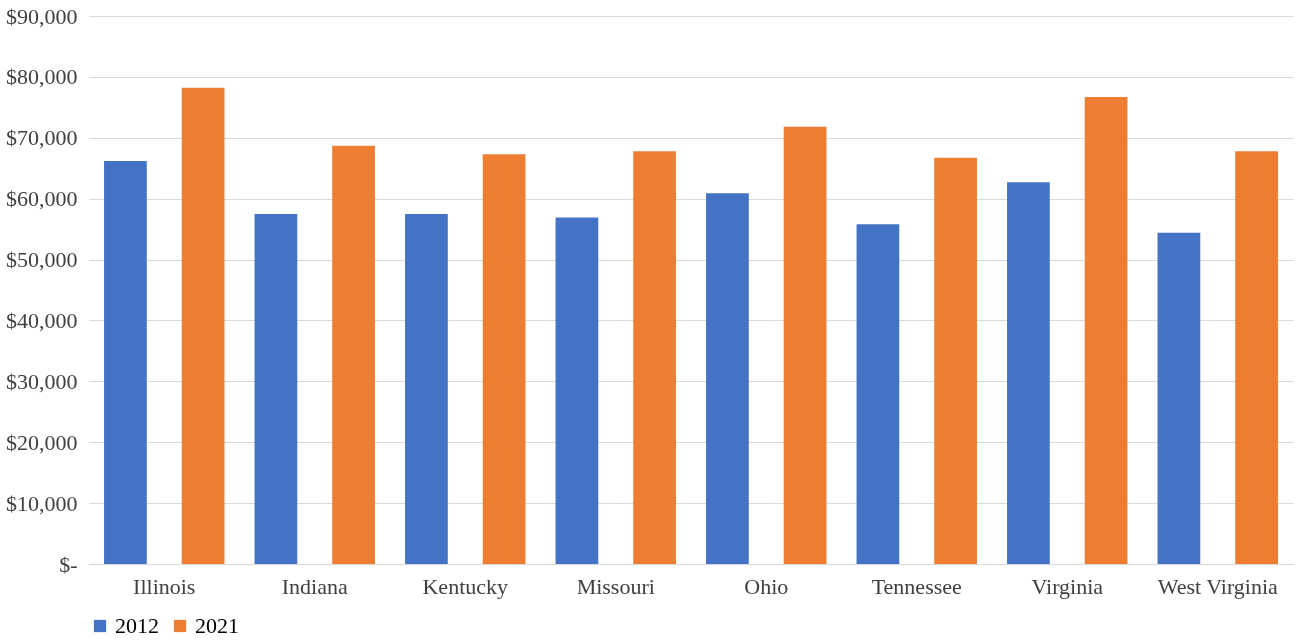  Describe the element at coordinates (42, 16) in the screenshot. I see `y-tick-label: $90,000` at that location.